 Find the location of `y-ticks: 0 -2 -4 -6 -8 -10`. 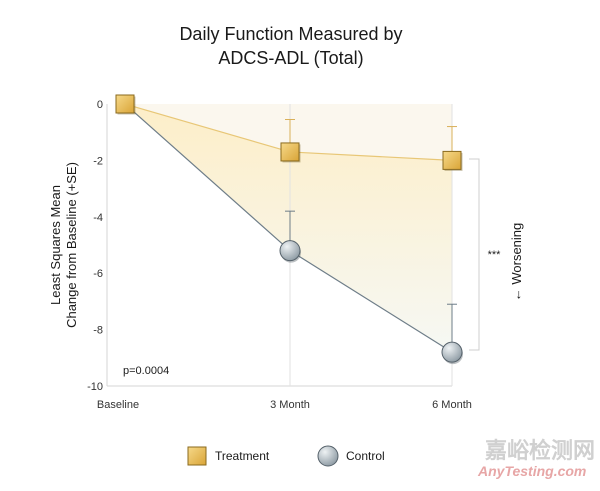

y-ticks: 0 -2 -4 -6 -8 -10 is located at coordinates (95, 246).